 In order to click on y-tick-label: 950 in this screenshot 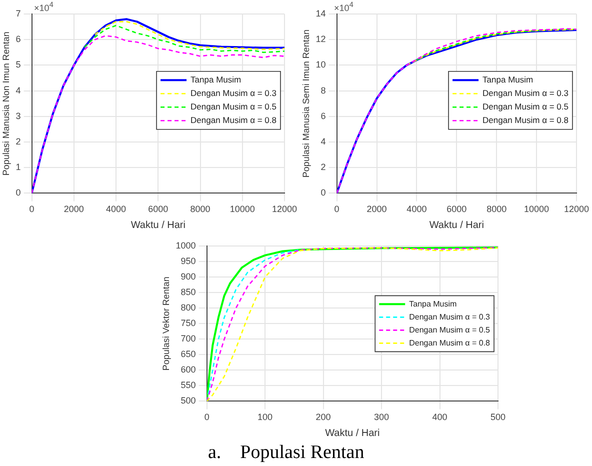, I will do `click(188, 261)`.